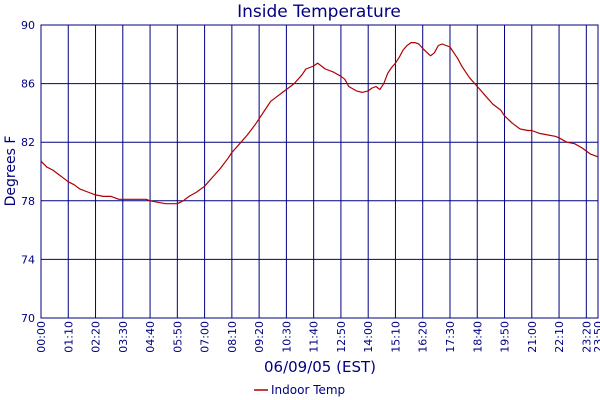 This screenshot has width=600, height=400. What do you see at coordinates (586, 337) in the screenshot?
I see `x-tick-label: 23:20` at bounding box center [586, 337].